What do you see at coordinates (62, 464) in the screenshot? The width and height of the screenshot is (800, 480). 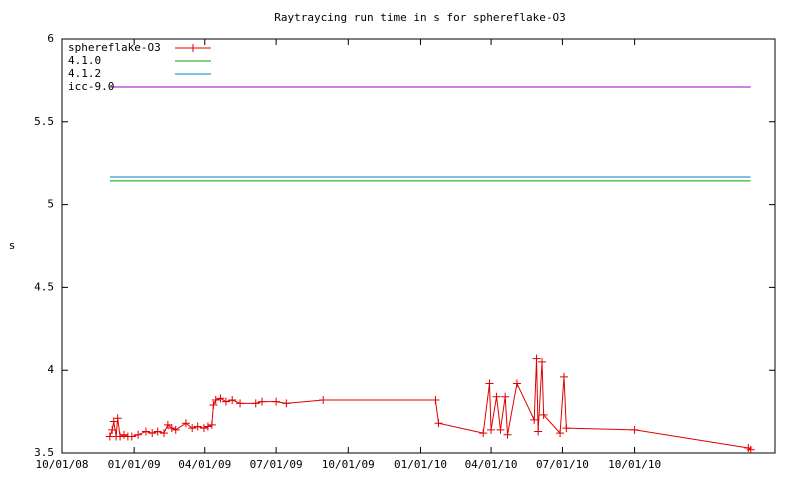 I see `x-tick-label: 10/01/08` at bounding box center [62, 464].